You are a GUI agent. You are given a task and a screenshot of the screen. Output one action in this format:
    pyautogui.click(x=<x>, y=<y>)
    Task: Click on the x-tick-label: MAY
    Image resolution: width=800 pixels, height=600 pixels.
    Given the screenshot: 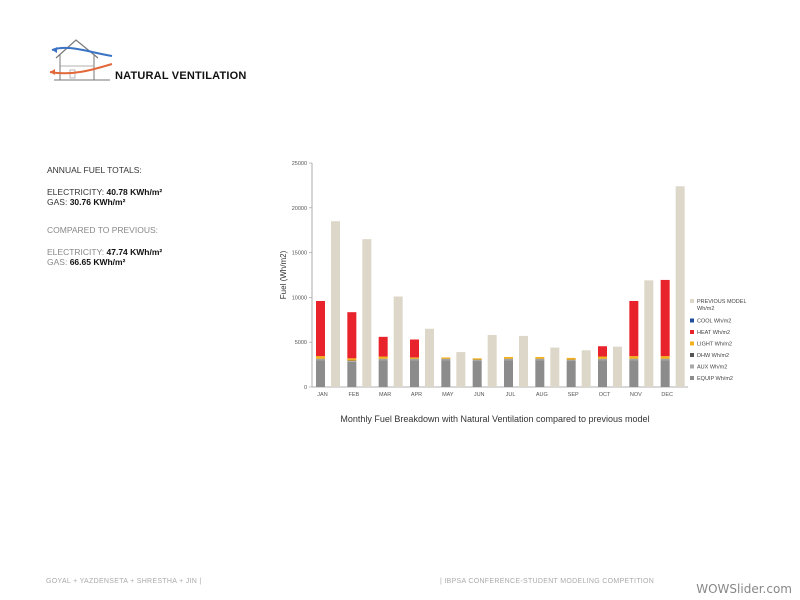 What is the action you would take?
    pyautogui.click(x=448, y=395)
    